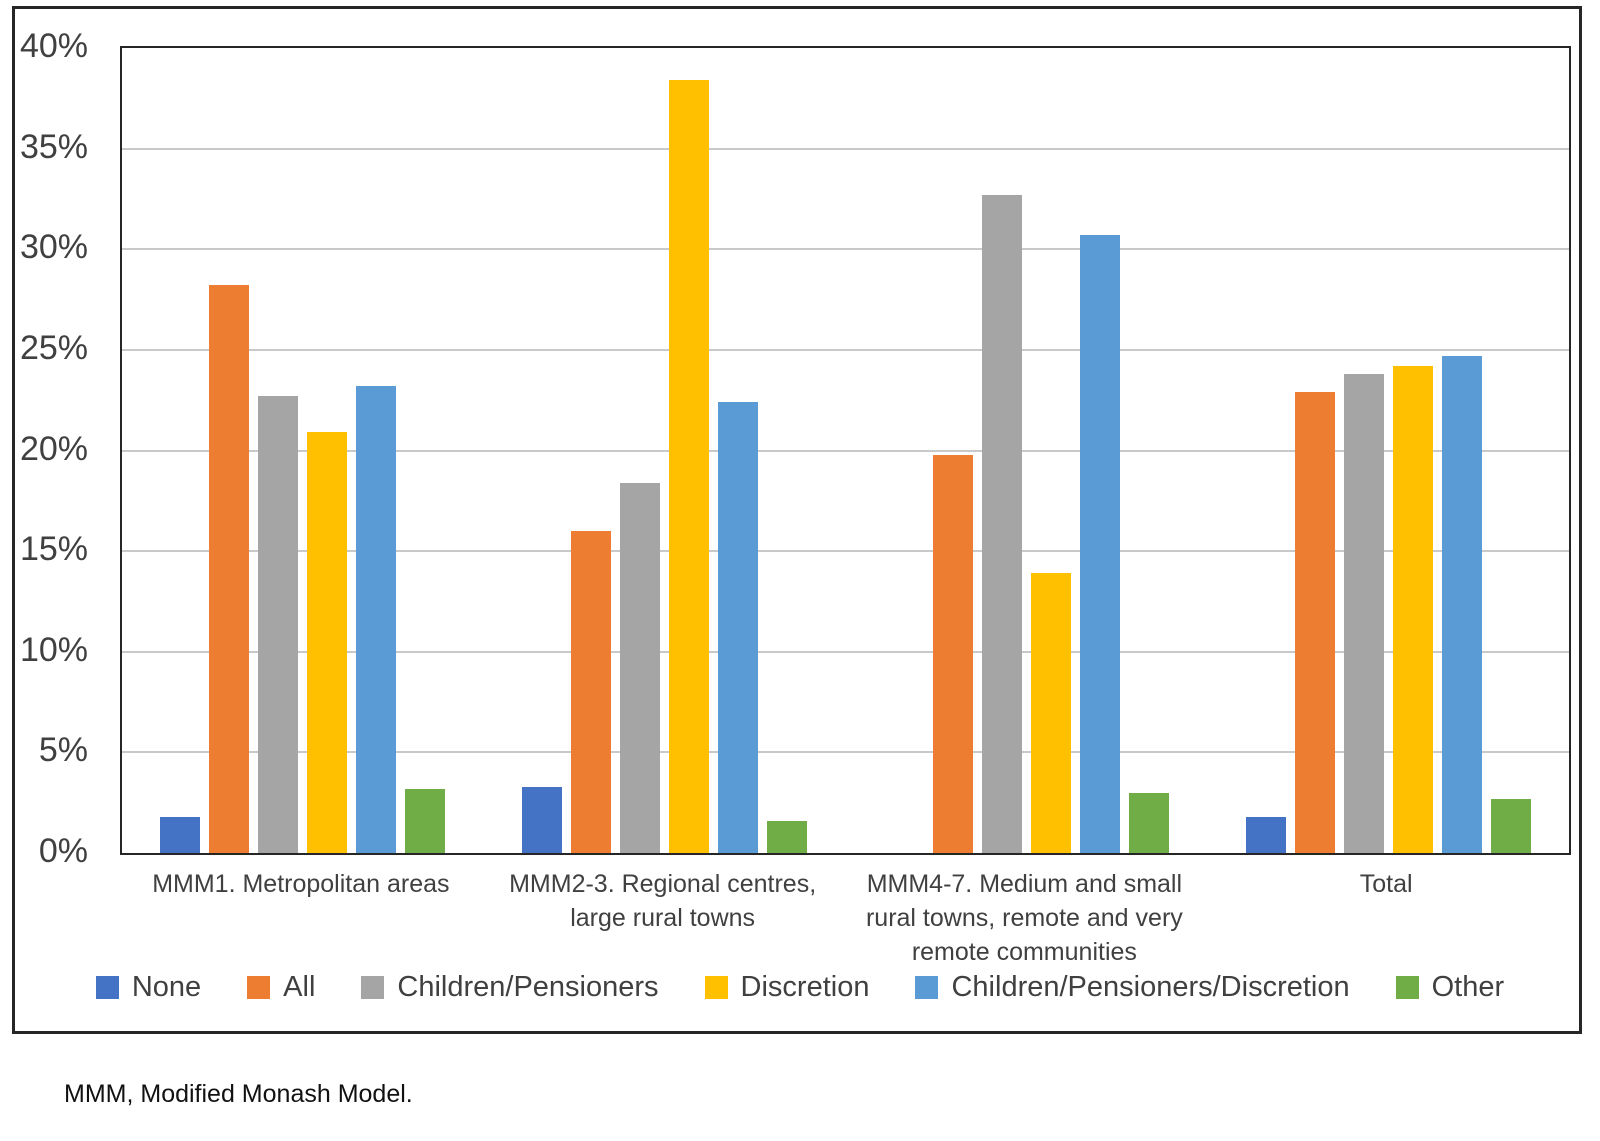 Image resolution: width=1600 pixels, height=1141 pixels. I want to click on legend-item: Children/Pensioners, so click(510, 987).